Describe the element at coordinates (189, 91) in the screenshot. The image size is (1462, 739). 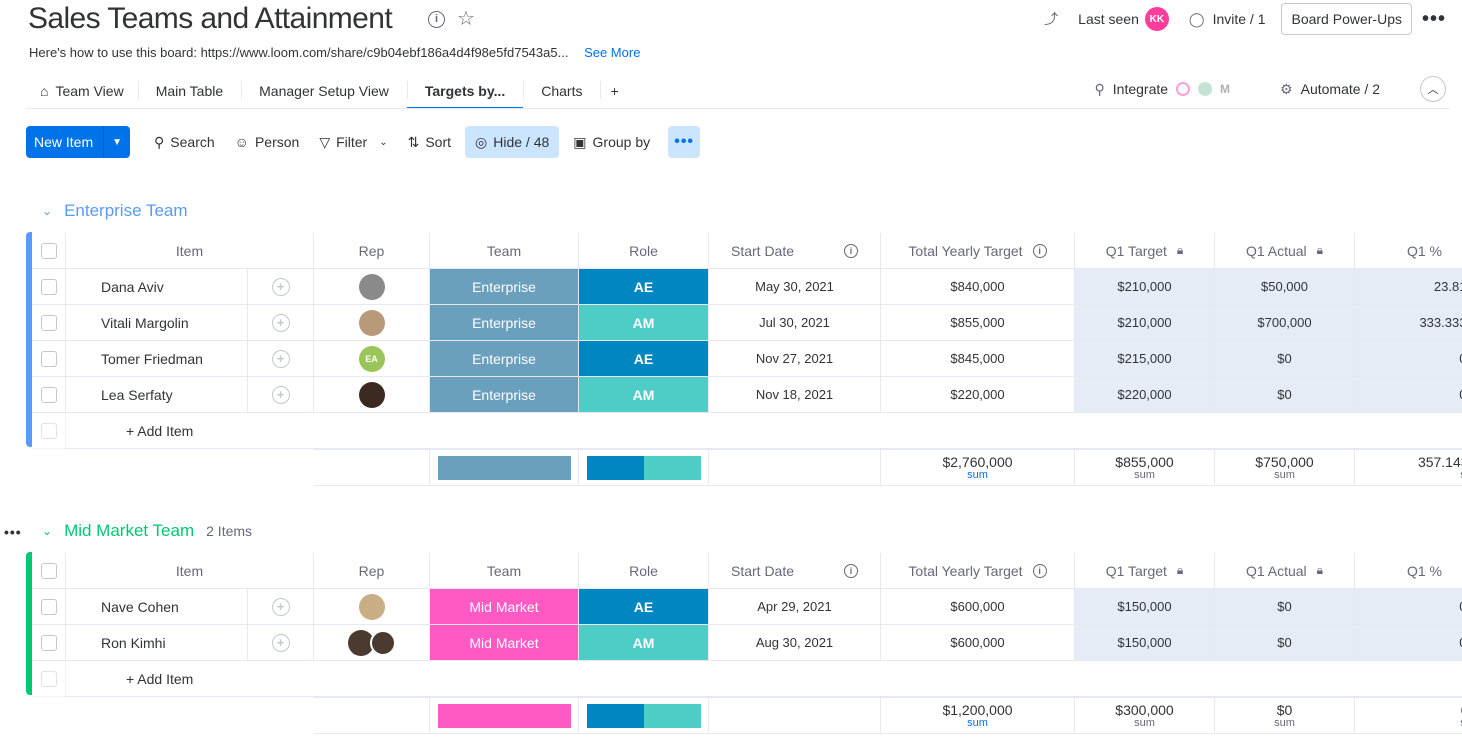
I see `tab-main-table: Main Table` at that location.